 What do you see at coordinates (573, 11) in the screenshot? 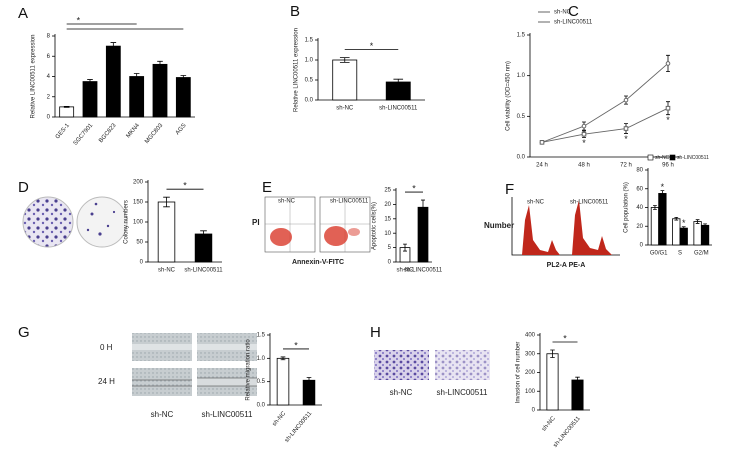
I see `panel-letter: C` at bounding box center [573, 11].